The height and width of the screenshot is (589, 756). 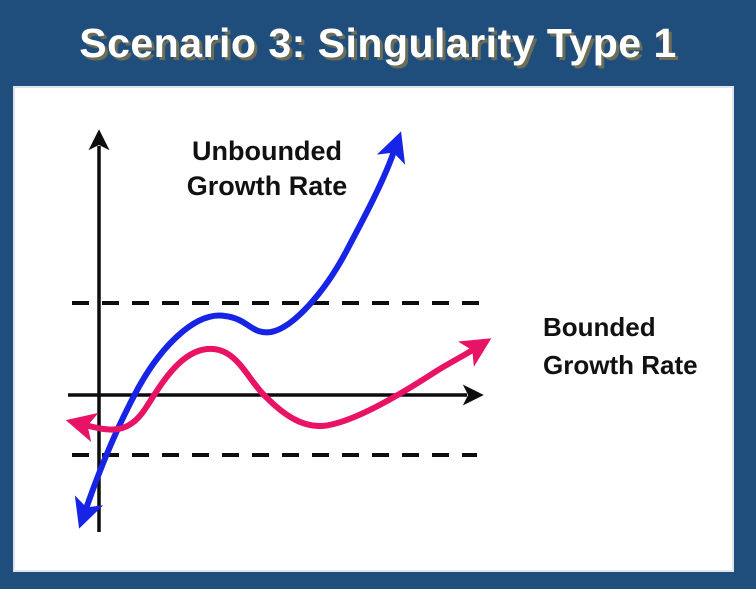 What do you see at coordinates (267, 169) in the screenshot?
I see `unbounded-growth-rate-label: Unbounded Growth Rate` at bounding box center [267, 169].